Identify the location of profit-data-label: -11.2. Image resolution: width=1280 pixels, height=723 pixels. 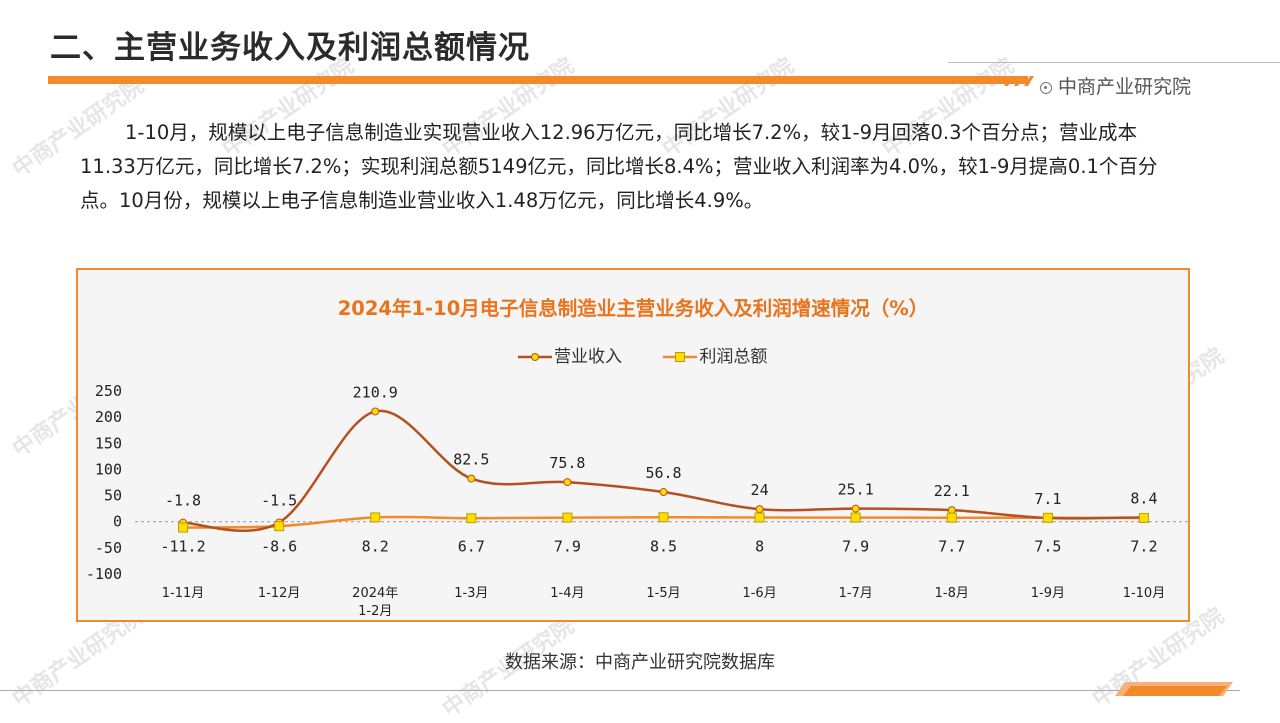
(182, 547).